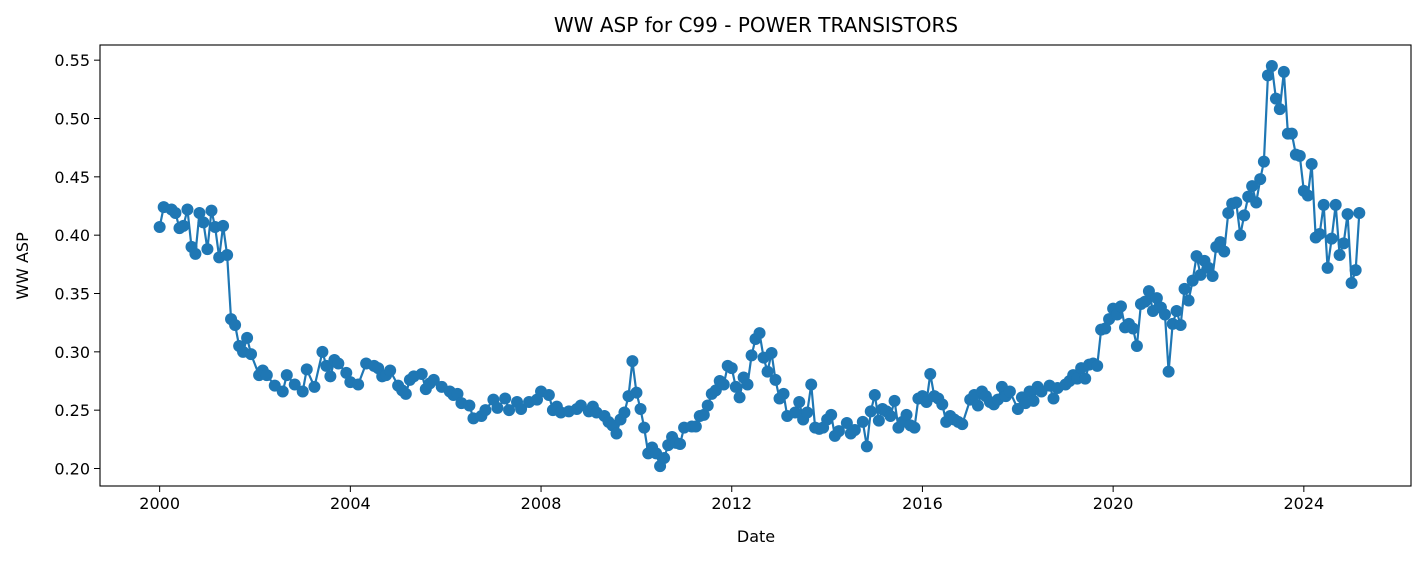 The width and height of the screenshot is (1425, 561). I want to click on x-tick-label: 2016, so click(922, 503).